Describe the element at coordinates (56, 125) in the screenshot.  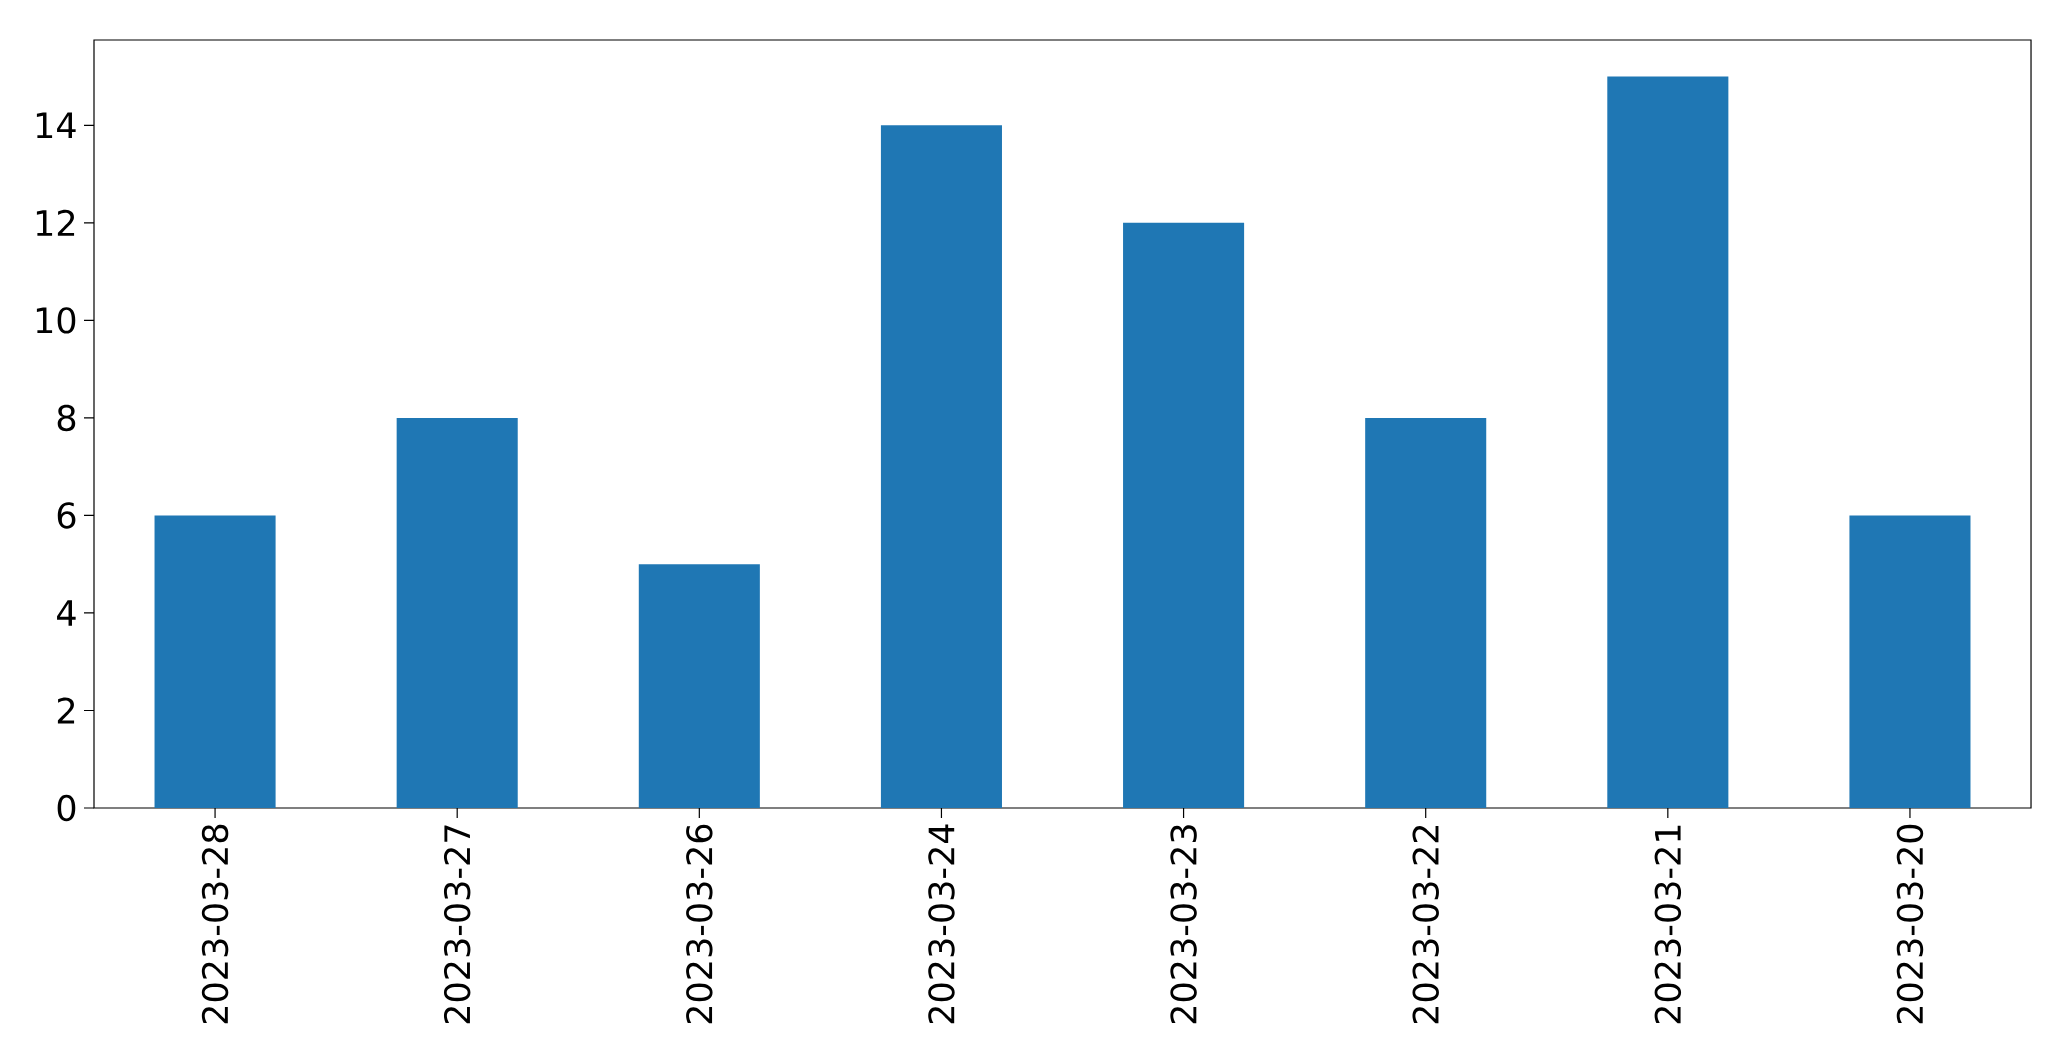
I see `y-tick-label: 14` at that location.